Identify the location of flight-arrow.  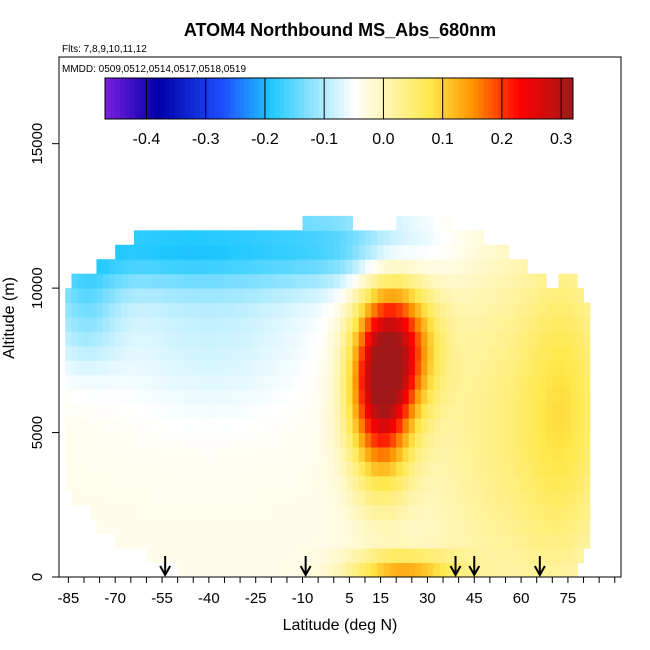
(474, 567).